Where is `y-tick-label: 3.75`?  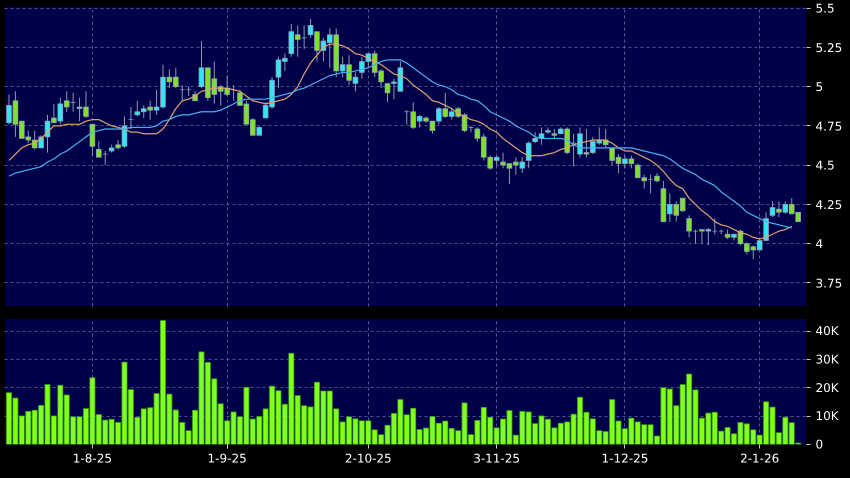
y-tick-label: 3.75 is located at coordinates (829, 283).